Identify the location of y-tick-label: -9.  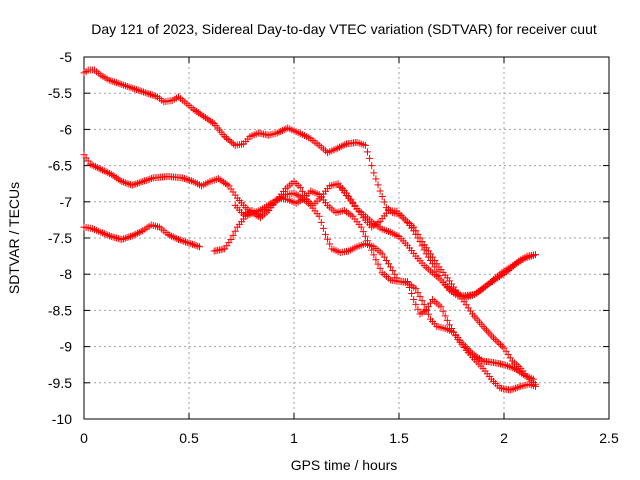
(66, 347).